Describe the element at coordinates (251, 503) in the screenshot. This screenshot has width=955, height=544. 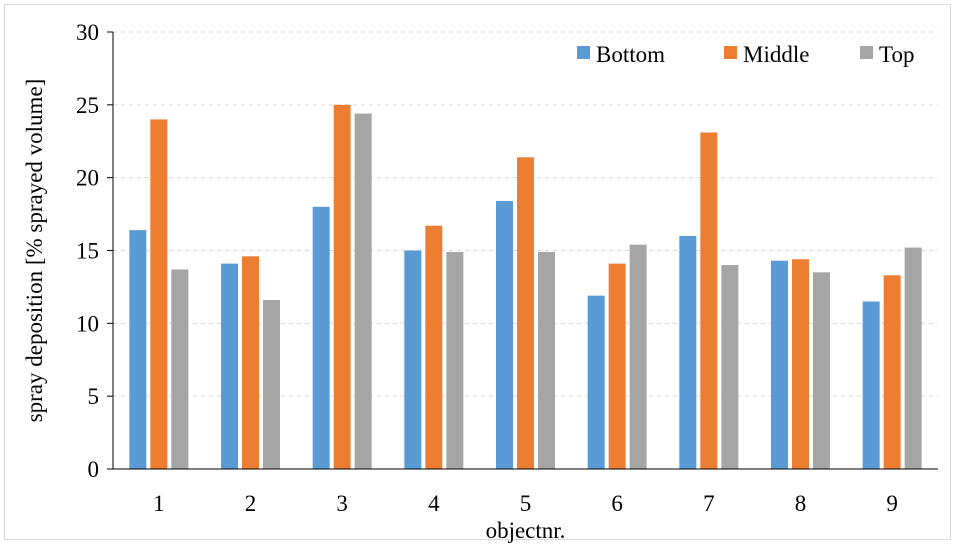
I see `x-tick-label: 2` at that location.